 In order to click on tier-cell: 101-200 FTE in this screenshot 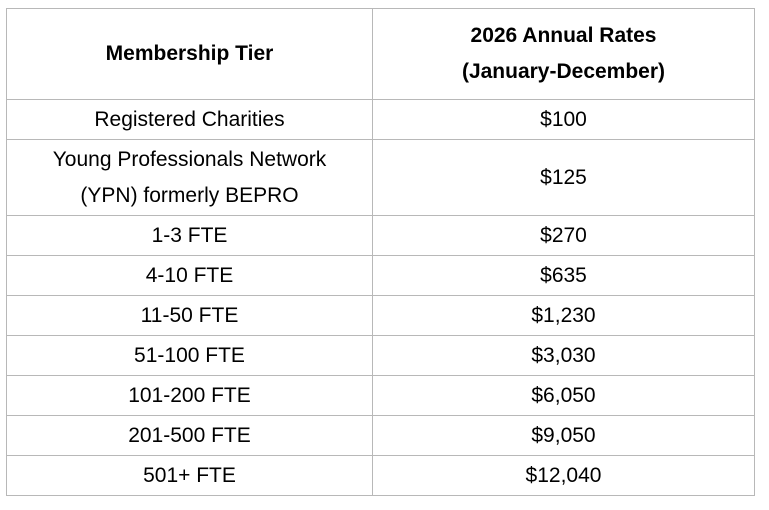, I will do `click(189, 395)`.